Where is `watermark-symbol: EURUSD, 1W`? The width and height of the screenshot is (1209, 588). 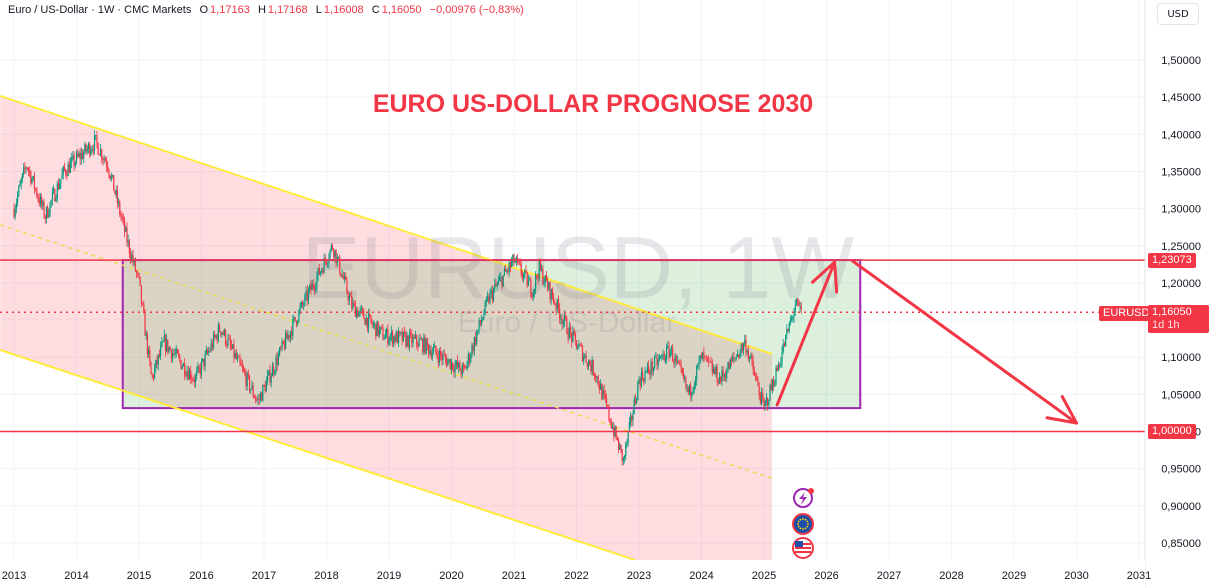
watermark-symbol: EURUSD, 1W is located at coordinates (578, 267).